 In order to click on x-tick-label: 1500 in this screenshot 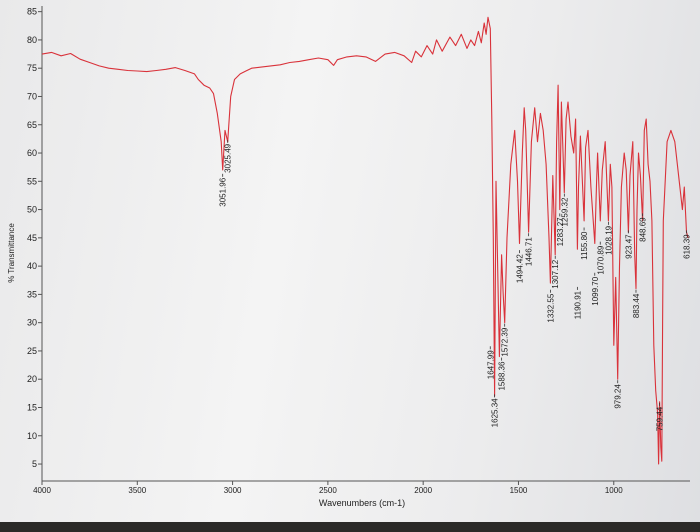, I will do `click(519, 490)`.